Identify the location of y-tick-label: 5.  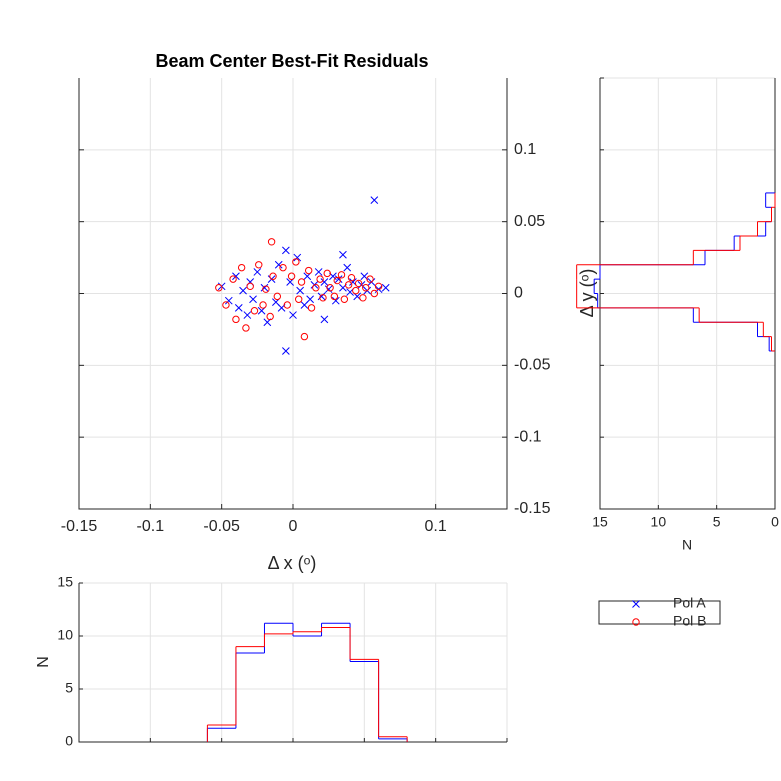
(69, 688).